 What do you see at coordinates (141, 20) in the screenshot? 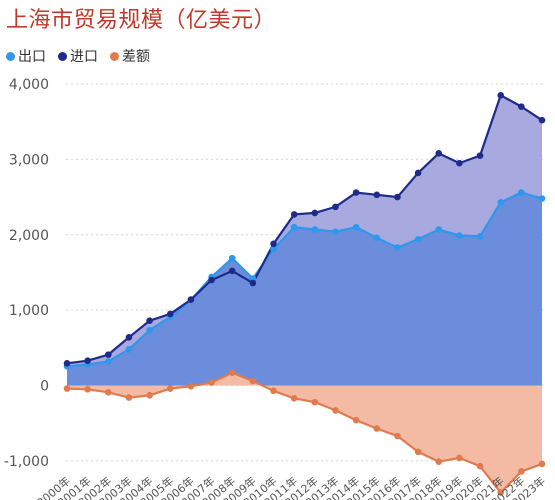
I see `chart-title: 上海市贸易规模（亿美元）` at bounding box center [141, 20].